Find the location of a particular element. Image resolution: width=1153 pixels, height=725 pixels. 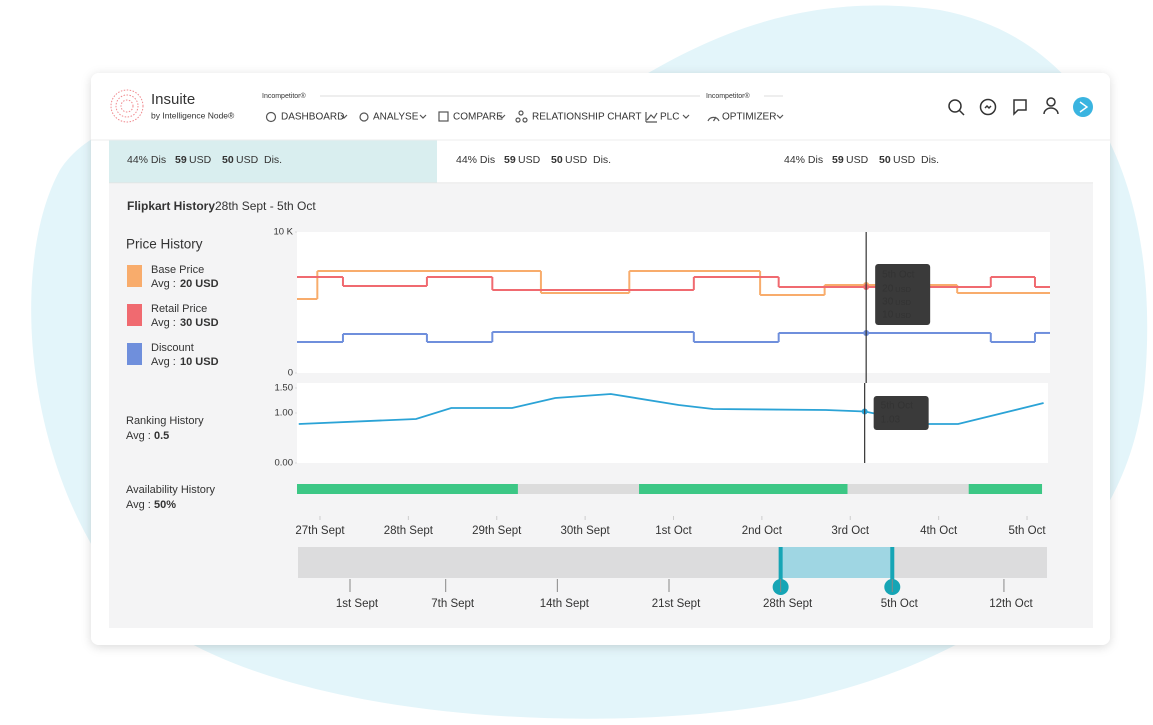

nav-item: DASHBOARD is located at coordinates (312, 117).